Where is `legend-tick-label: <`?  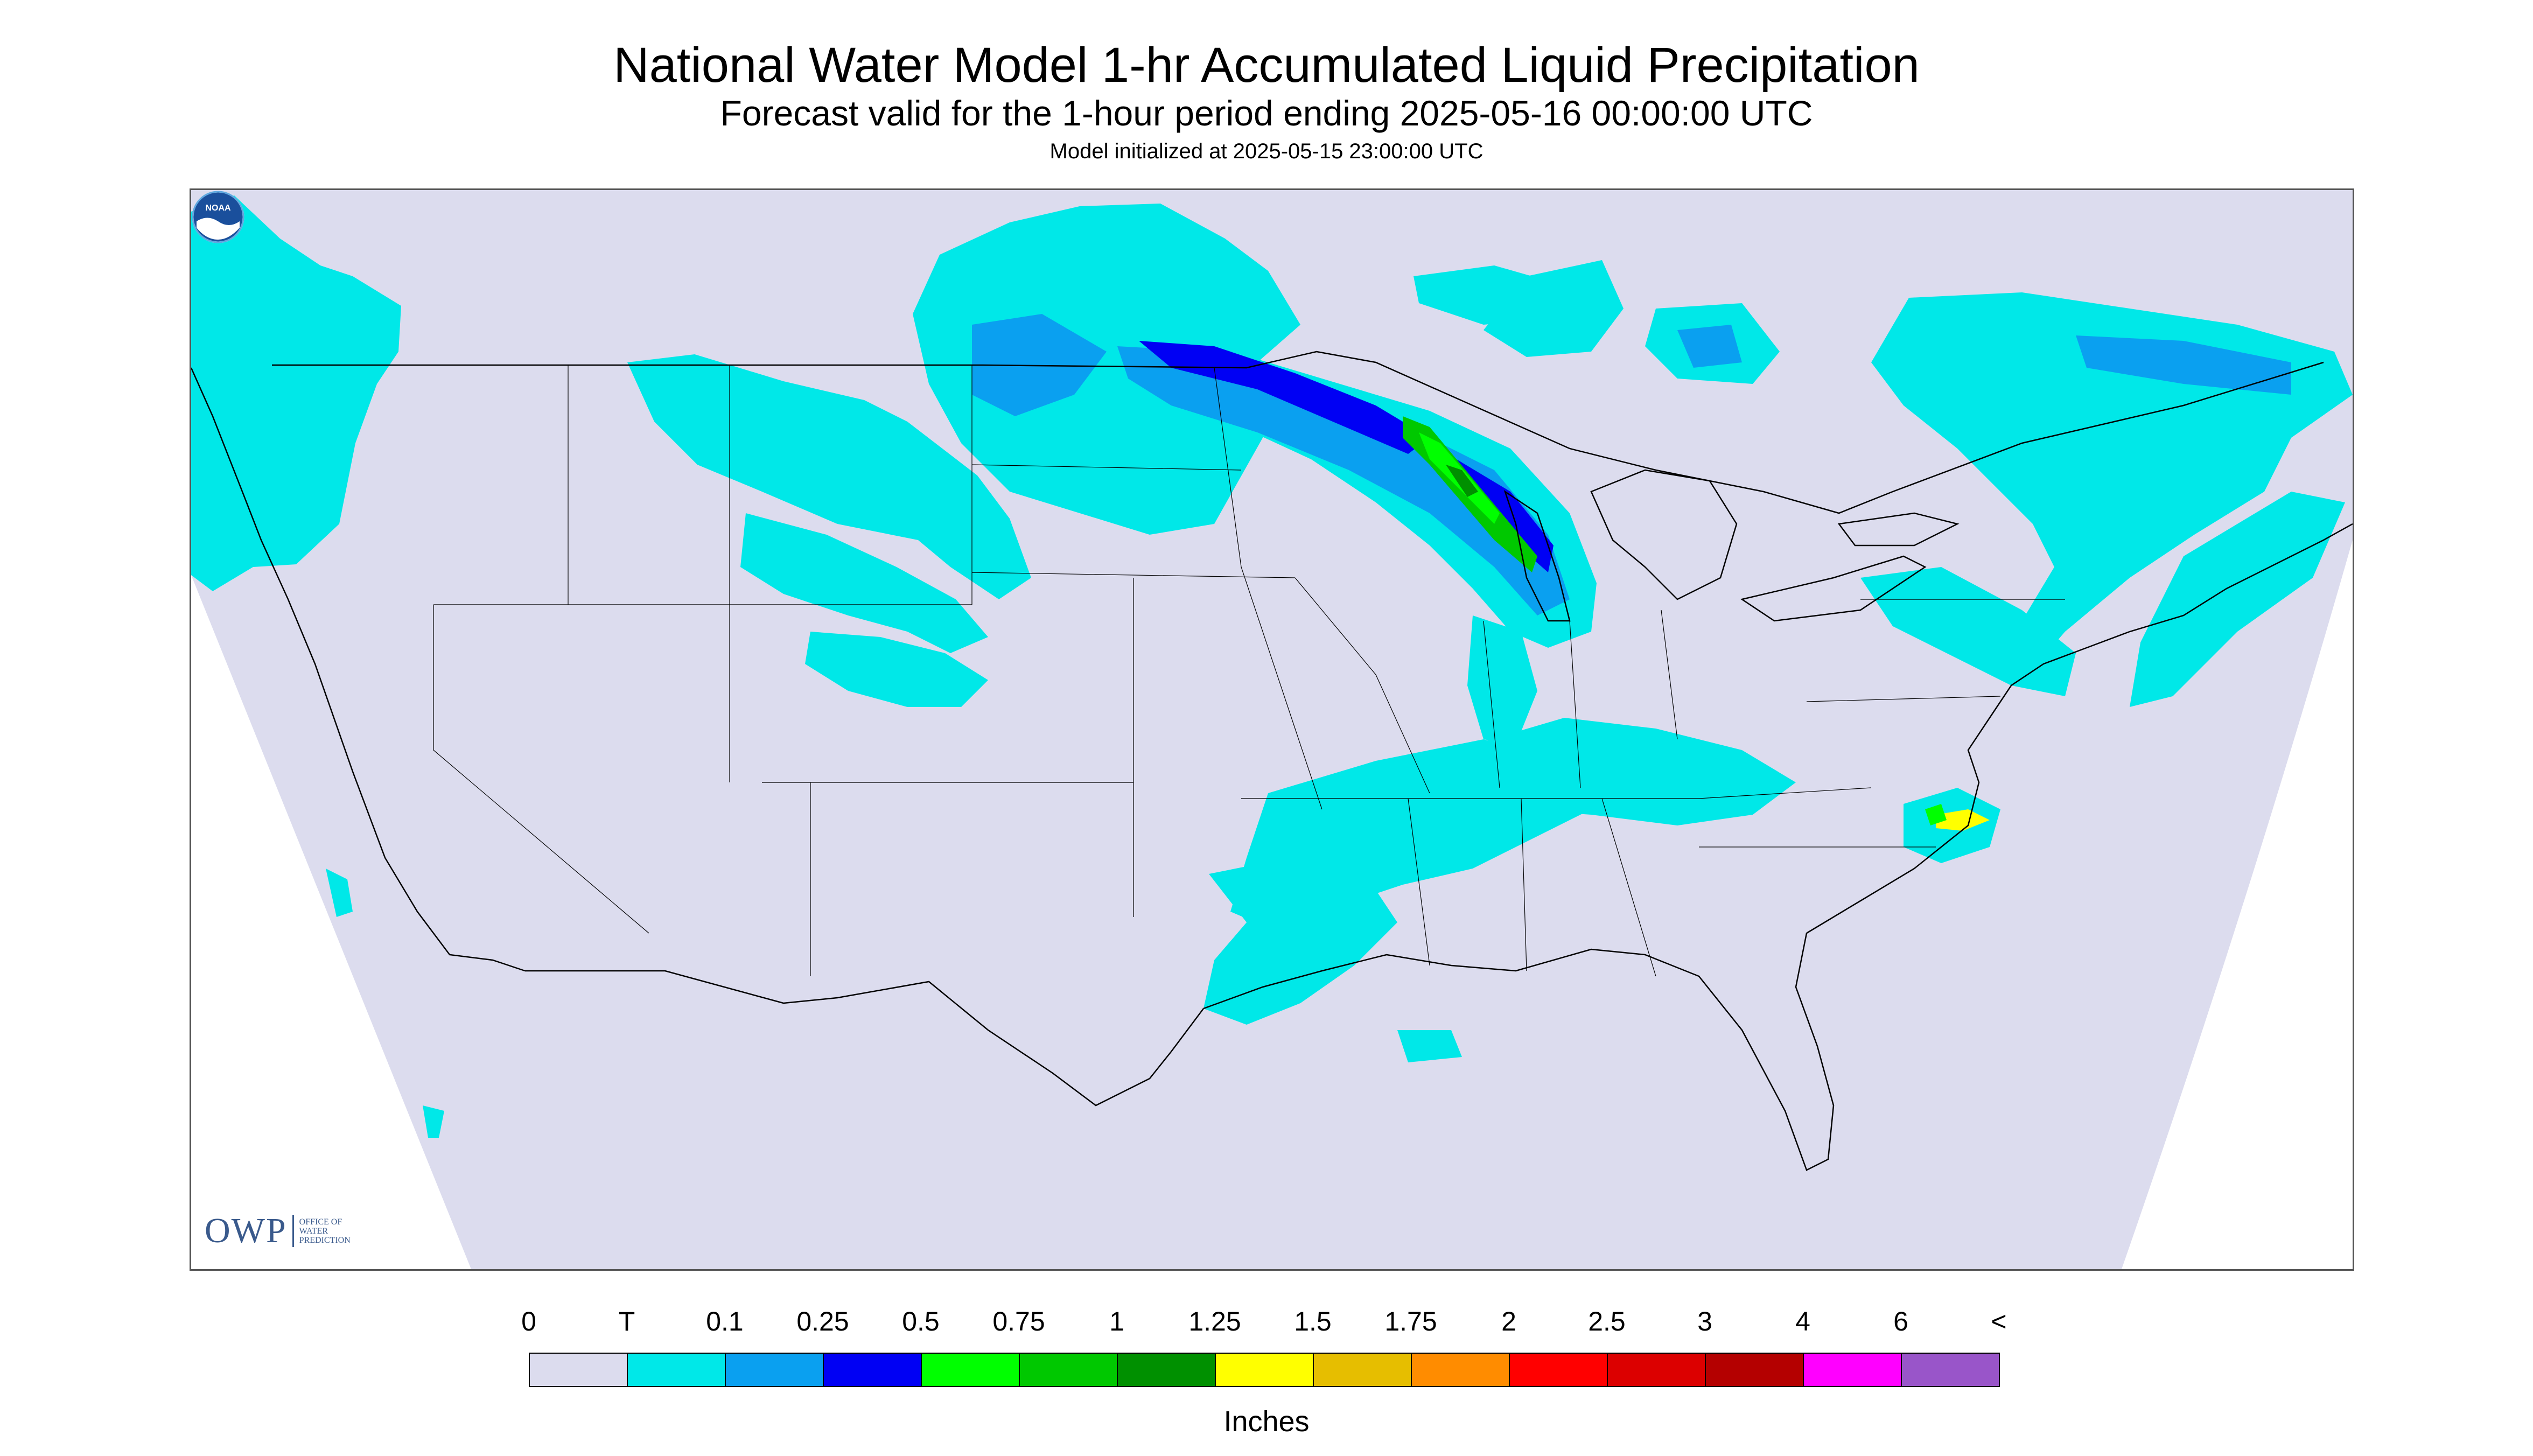
legend-tick-label: < is located at coordinates (1999, 1321).